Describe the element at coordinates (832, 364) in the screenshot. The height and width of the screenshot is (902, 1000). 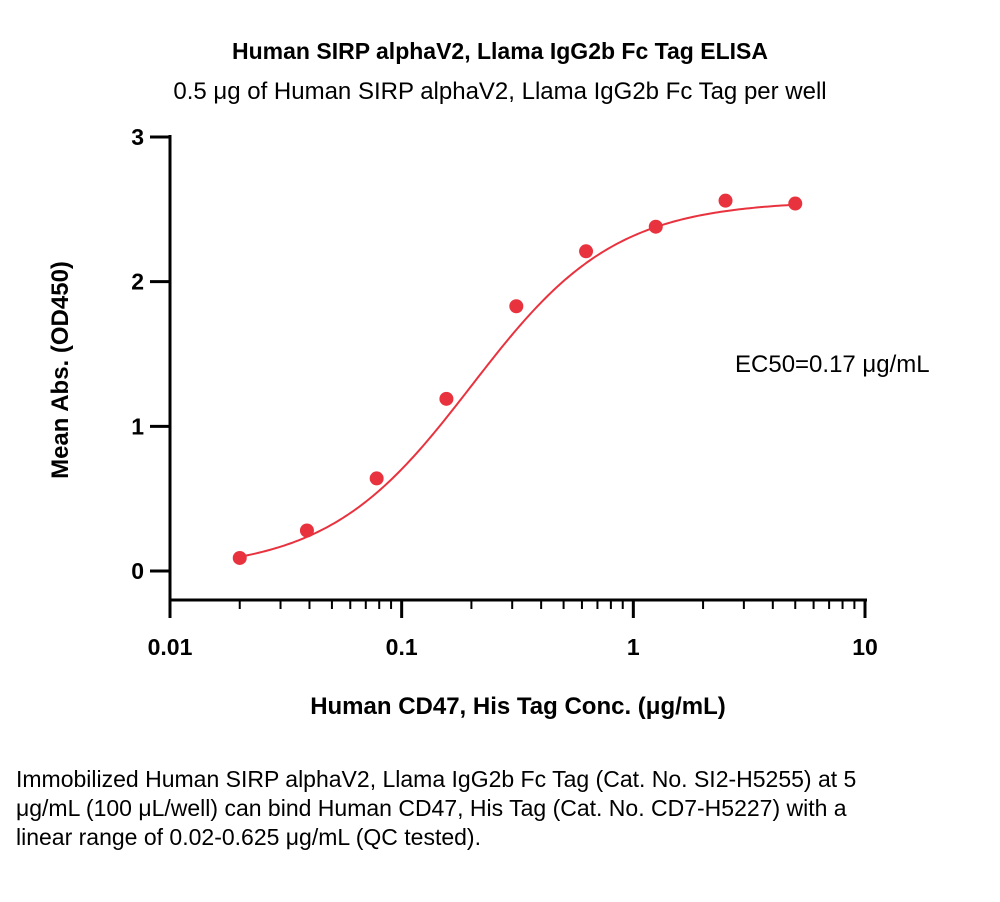
I see `ec50-annotation: EC50=0.17 μg/mL` at that location.